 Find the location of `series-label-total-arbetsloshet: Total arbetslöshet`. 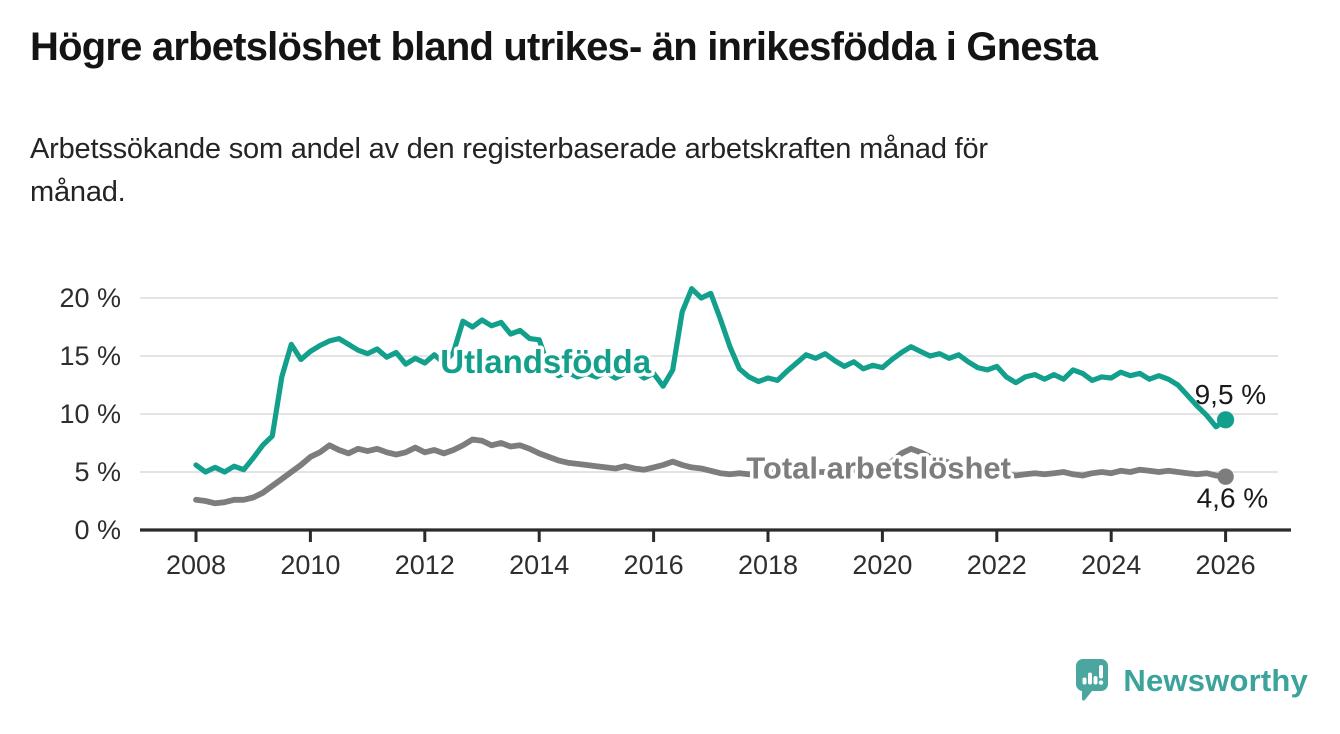

series-label-total-arbetsloshet: Total arbetslöshet is located at coordinates (878, 467).